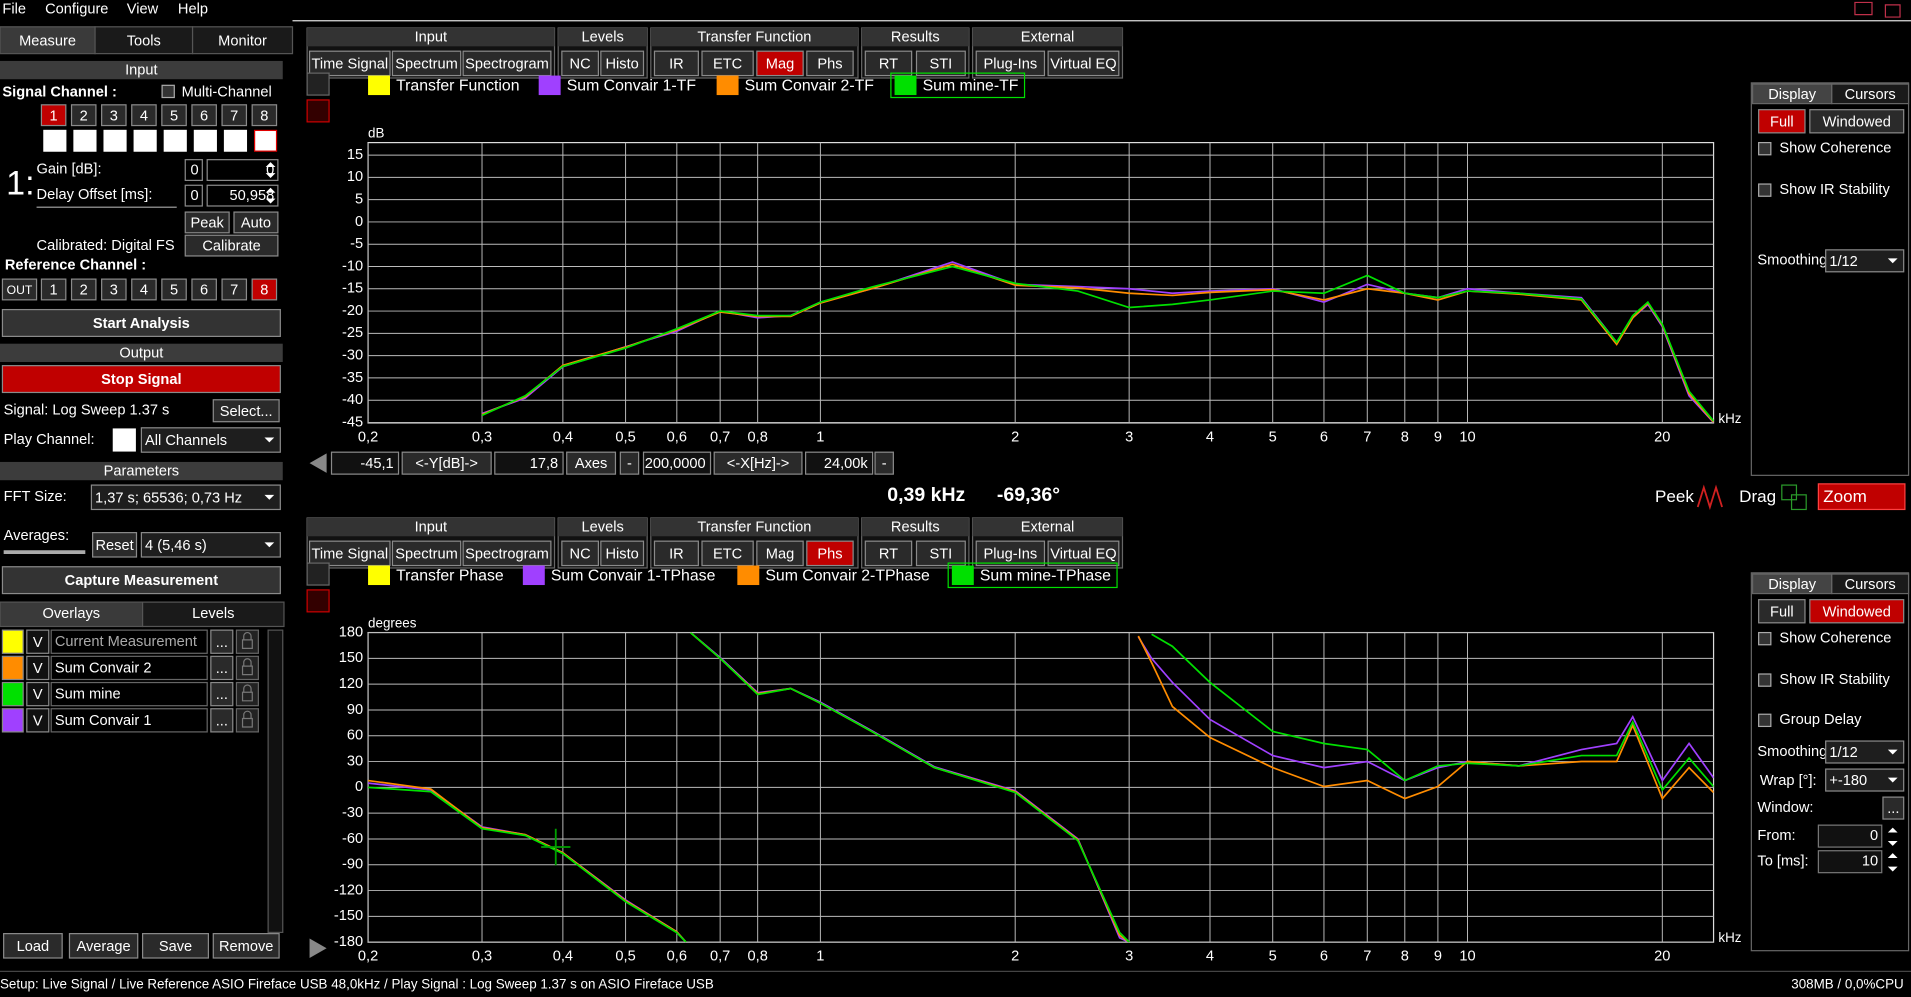 This screenshot has height=997, width=1911. What do you see at coordinates (114, 546) in the screenshot?
I see `button-label: Reset` at bounding box center [114, 546].